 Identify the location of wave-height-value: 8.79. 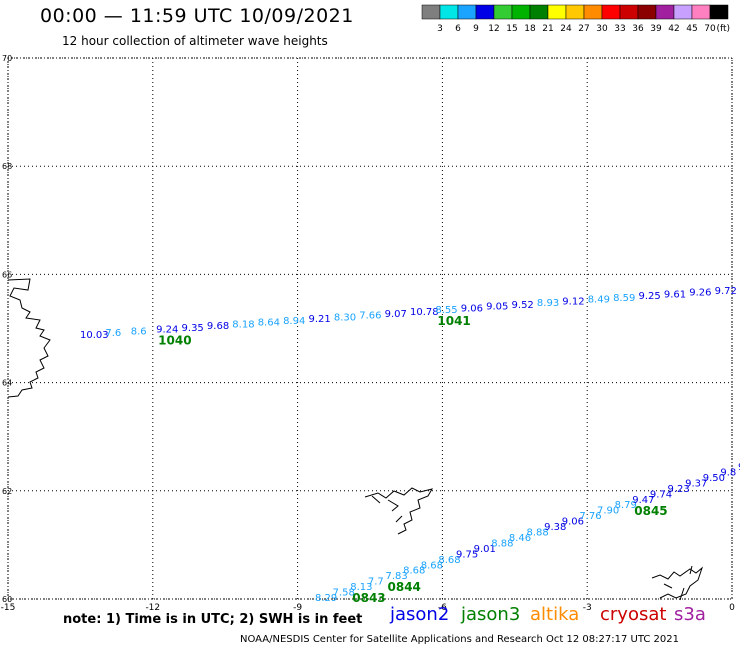
(626, 505).